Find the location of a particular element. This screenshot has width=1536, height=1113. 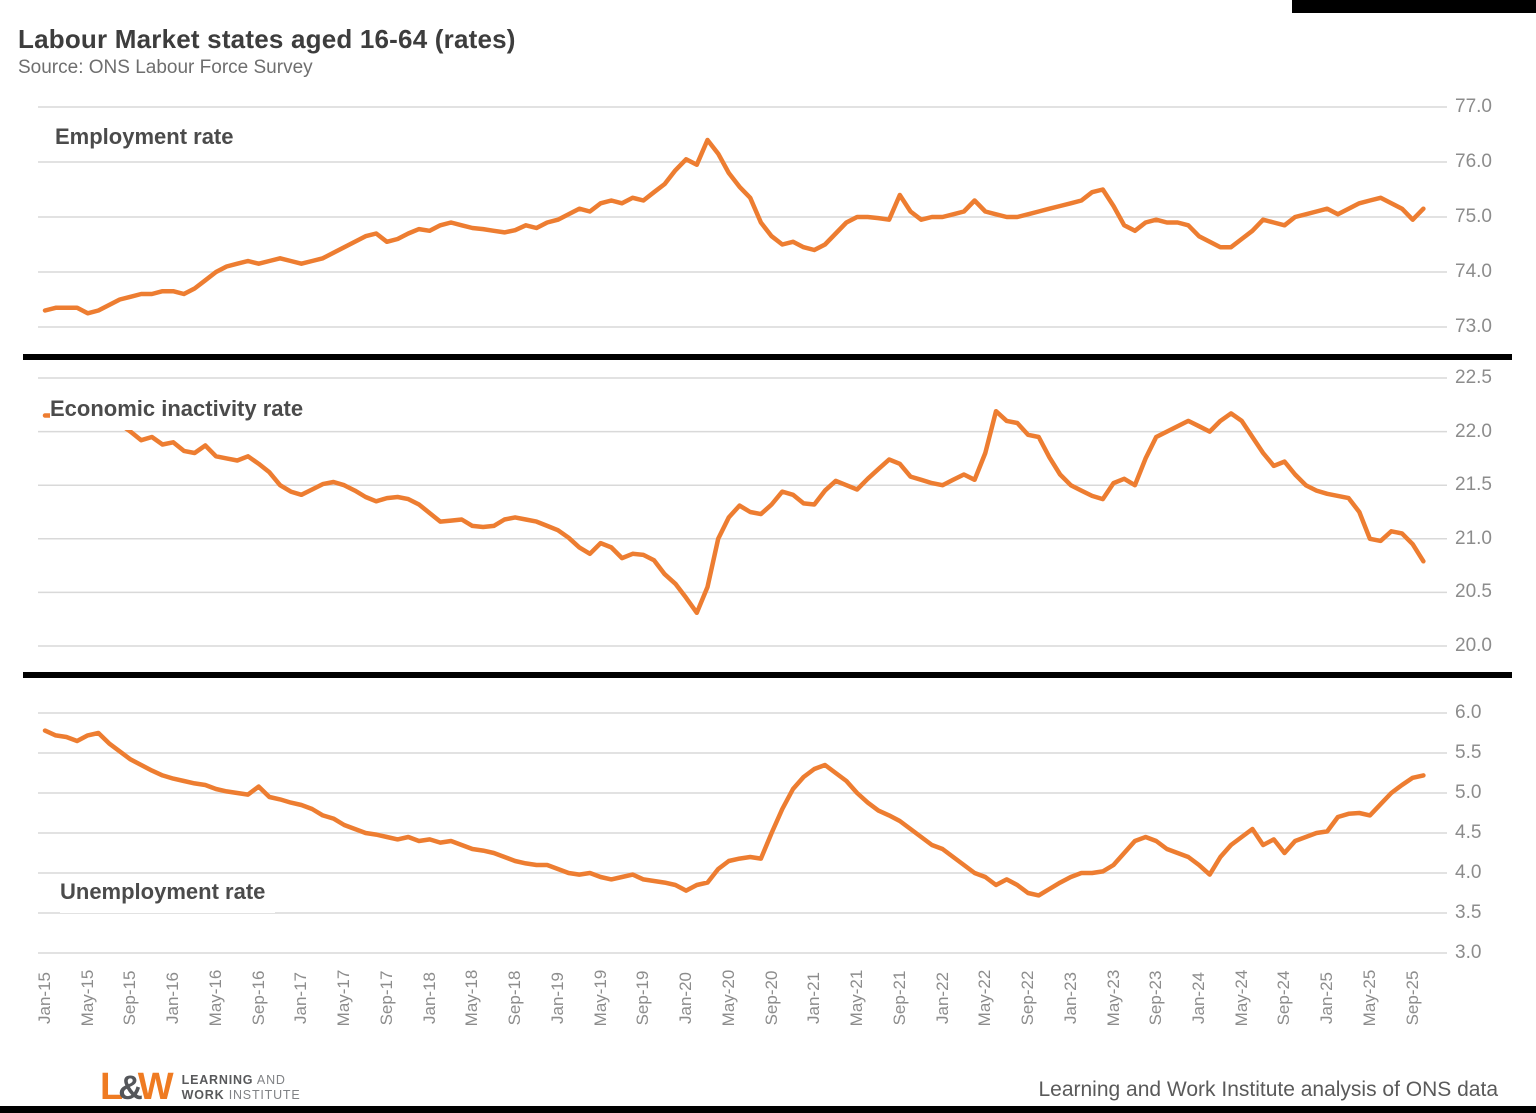

x-tick-label: Sep-17 is located at coordinates (386, 998).